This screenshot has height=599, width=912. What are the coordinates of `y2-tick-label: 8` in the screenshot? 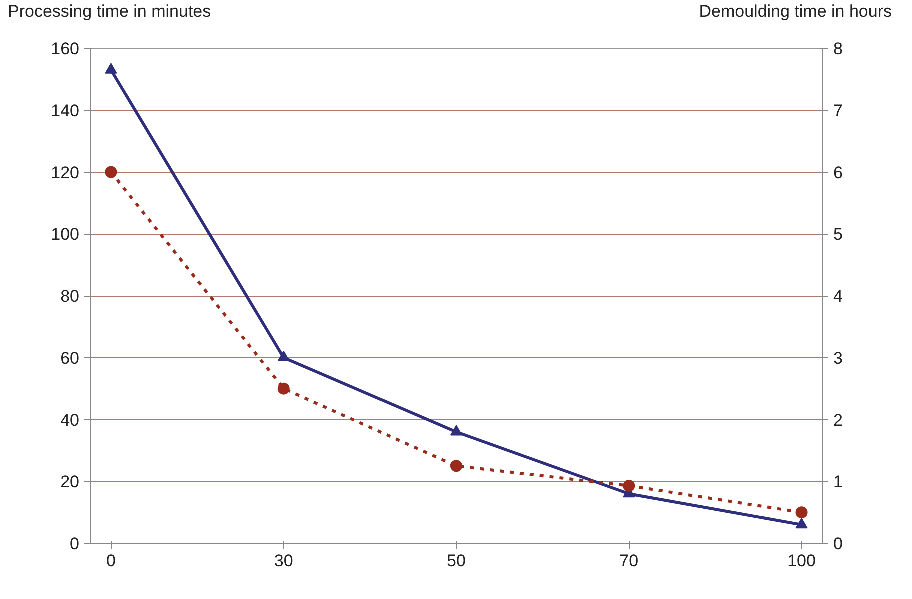 It's located at (838, 49).